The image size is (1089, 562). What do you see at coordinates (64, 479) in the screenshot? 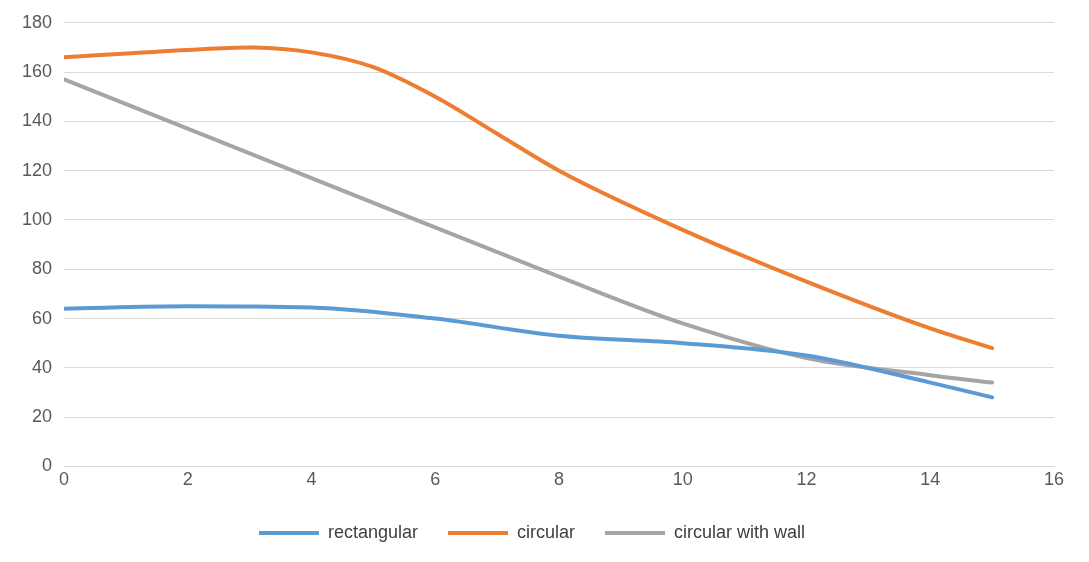
I see `x-tick-label: 0` at bounding box center [64, 479].